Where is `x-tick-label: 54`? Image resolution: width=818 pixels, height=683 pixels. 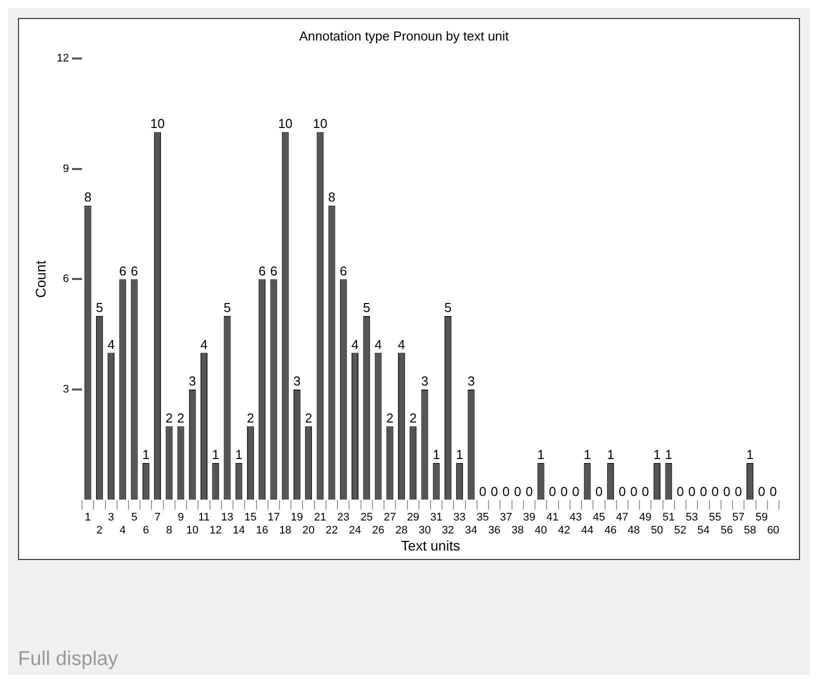
x-tick-label: 54 is located at coordinates (703, 530).